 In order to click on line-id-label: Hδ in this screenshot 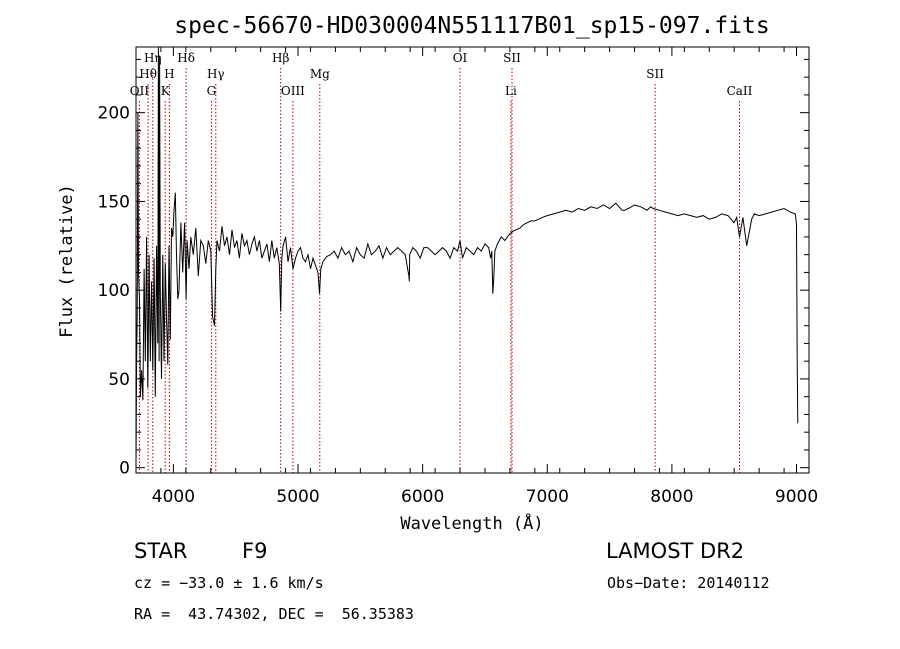, I will do `click(186, 58)`.